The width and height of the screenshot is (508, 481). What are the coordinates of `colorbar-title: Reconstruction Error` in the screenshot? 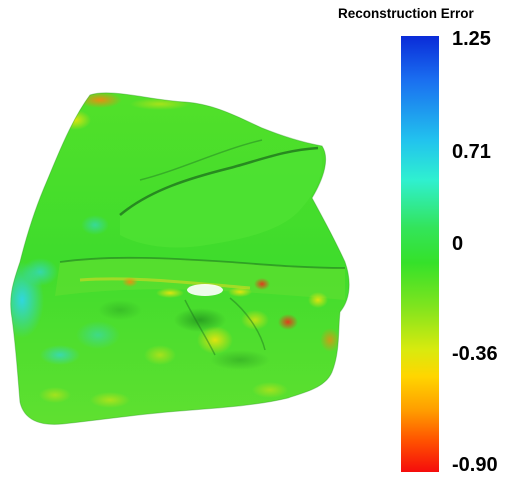 It's located at (406, 13).